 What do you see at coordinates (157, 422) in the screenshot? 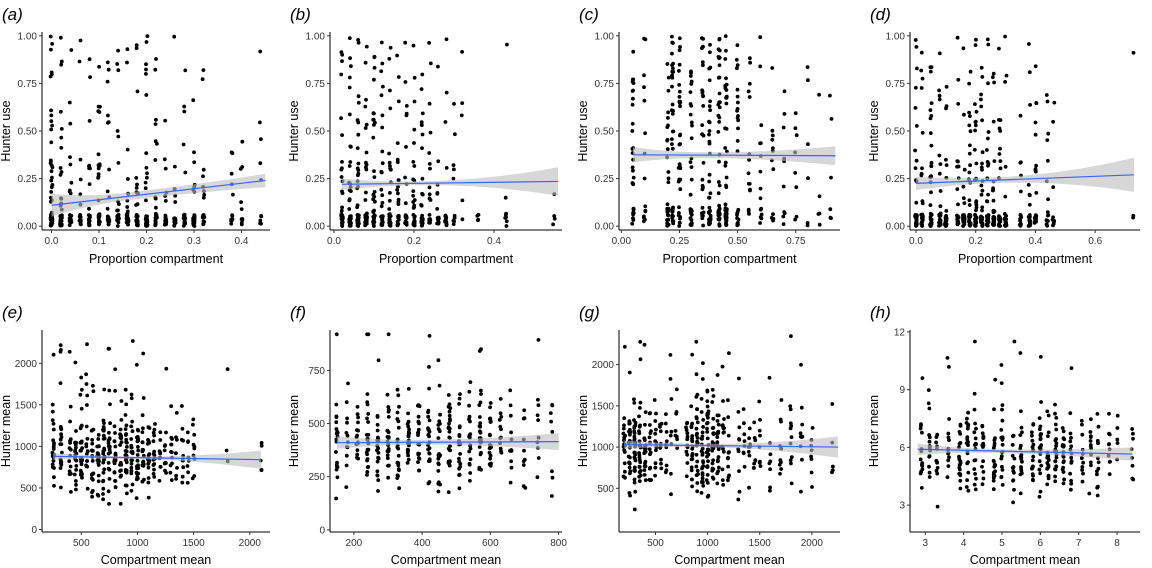
I see `points-e` at bounding box center [157, 422].